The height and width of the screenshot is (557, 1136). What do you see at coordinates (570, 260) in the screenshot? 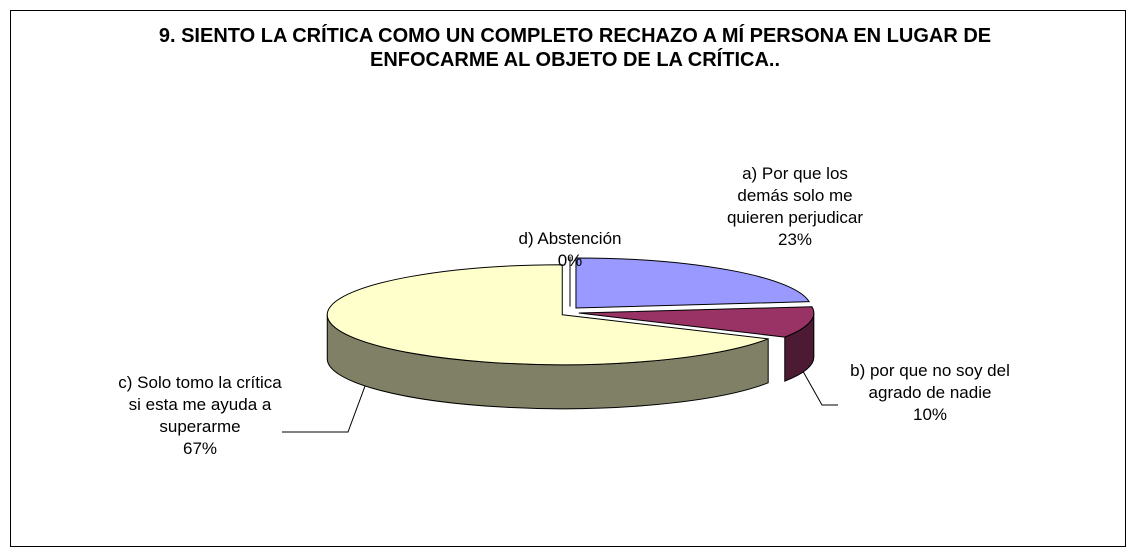
I see `value-label: 0%` at bounding box center [570, 260].